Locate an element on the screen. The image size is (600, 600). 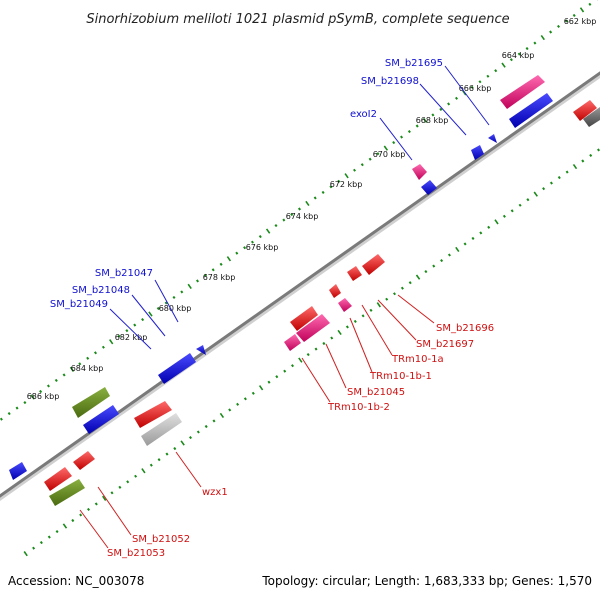
gene-red-676a is located at coordinates (373, 264).